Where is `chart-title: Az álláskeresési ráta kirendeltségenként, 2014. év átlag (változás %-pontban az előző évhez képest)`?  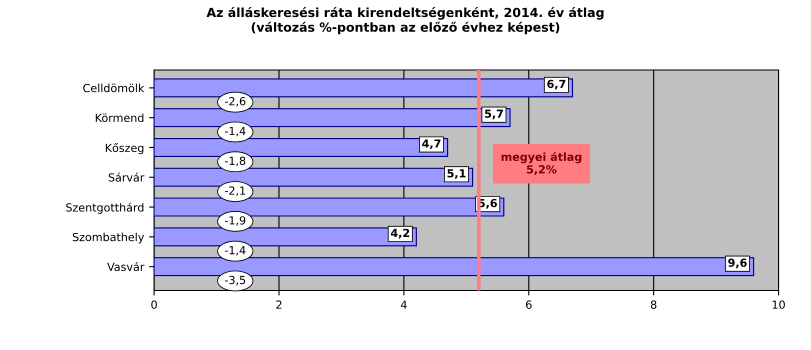
chart-title: Az álláskeresési ráta kirendeltségenként, 2014. év átlag (változás %-pontban az előző évhez képest) is located at coordinates (405, 20).